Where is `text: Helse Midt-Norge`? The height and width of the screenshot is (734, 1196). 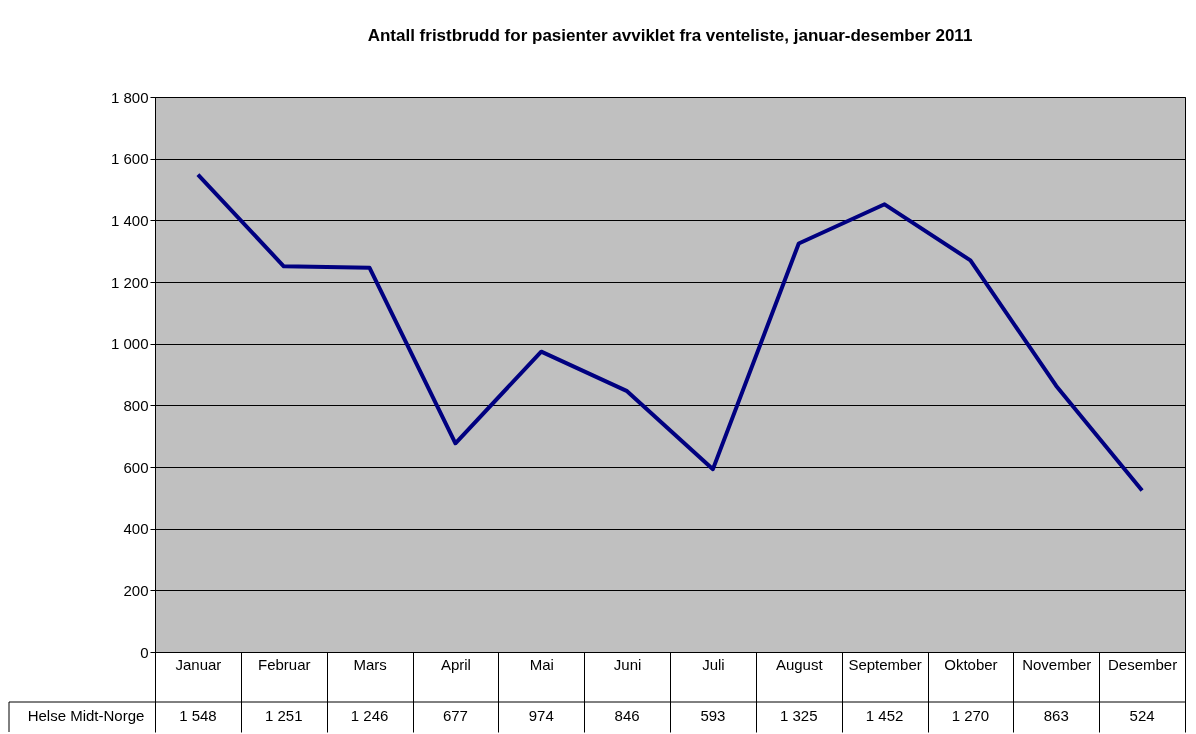 text: Helse Midt-Norge is located at coordinates (86, 715).